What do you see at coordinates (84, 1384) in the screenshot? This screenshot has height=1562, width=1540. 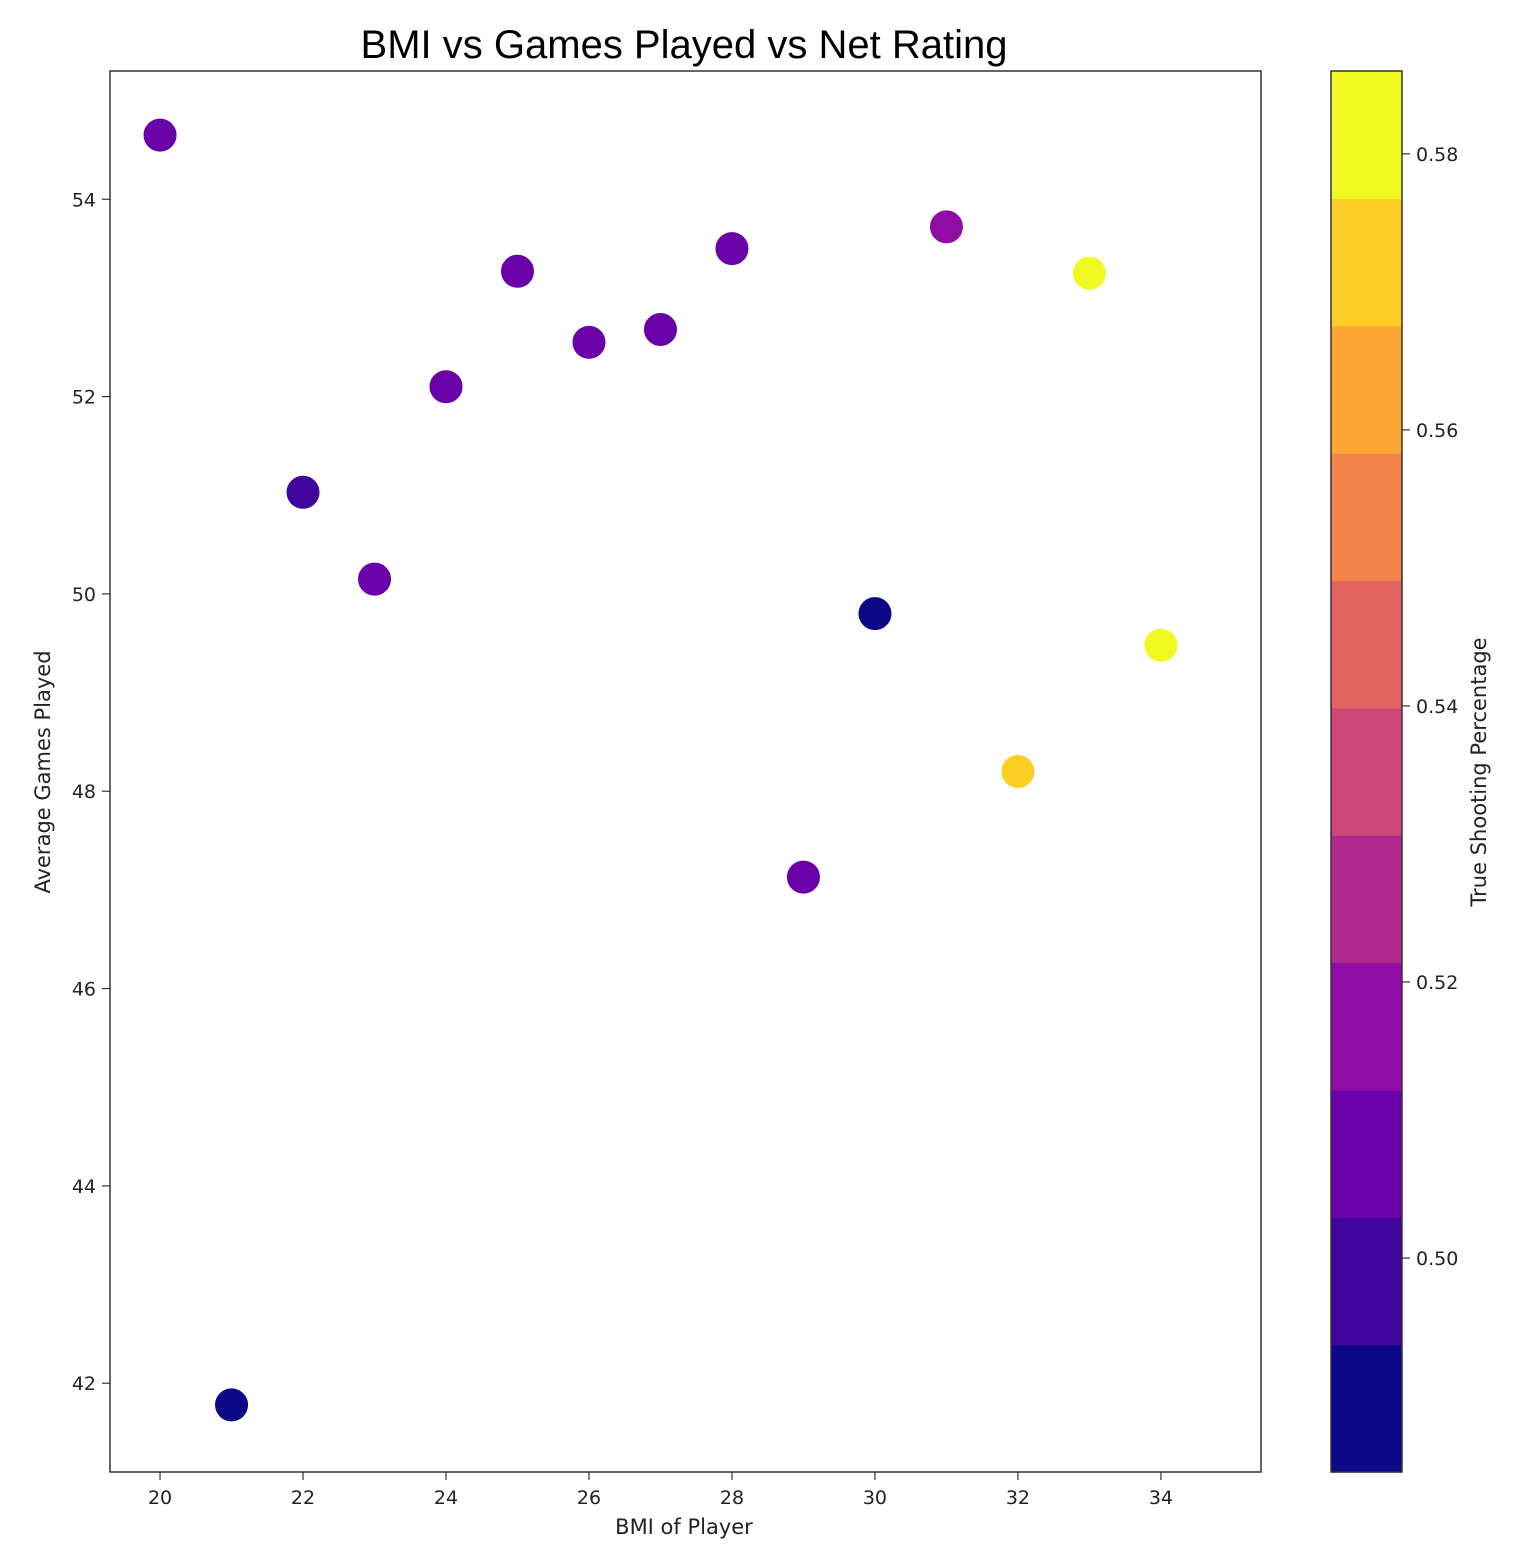 I see `y-tick-label: 42` at bounding box center [84, 1384].